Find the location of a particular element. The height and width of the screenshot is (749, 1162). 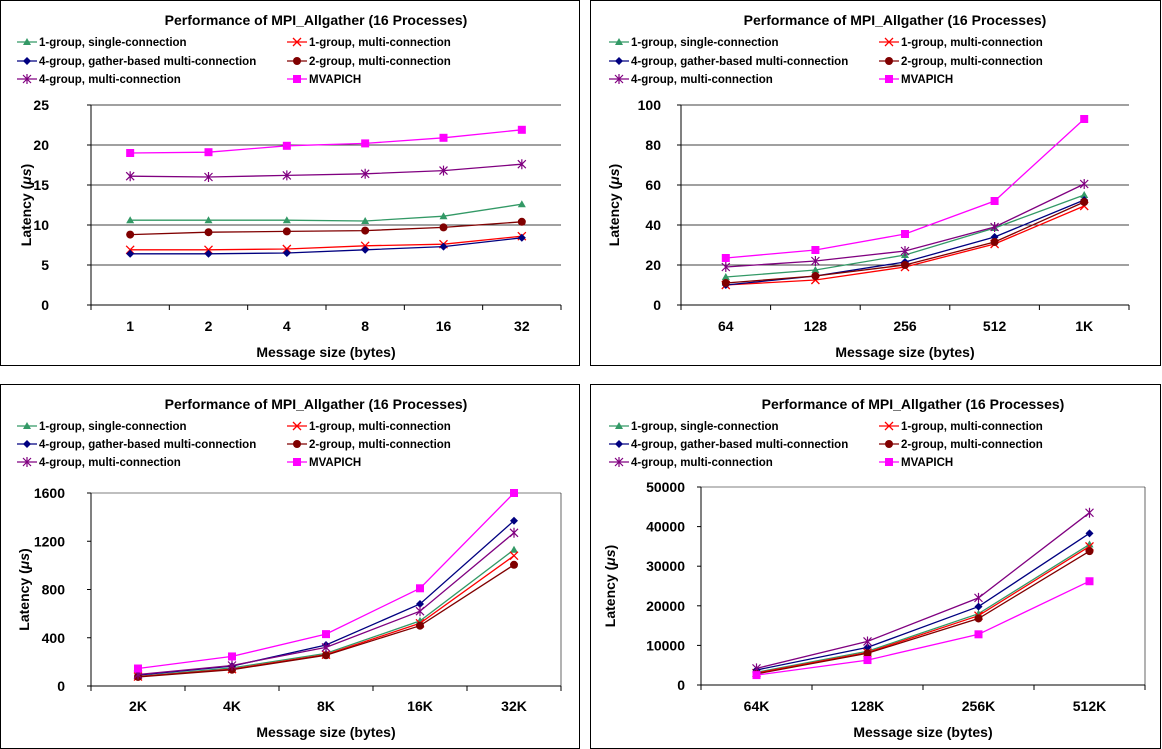

y-tick-label: 1600 is located at coordinates (49, 493).